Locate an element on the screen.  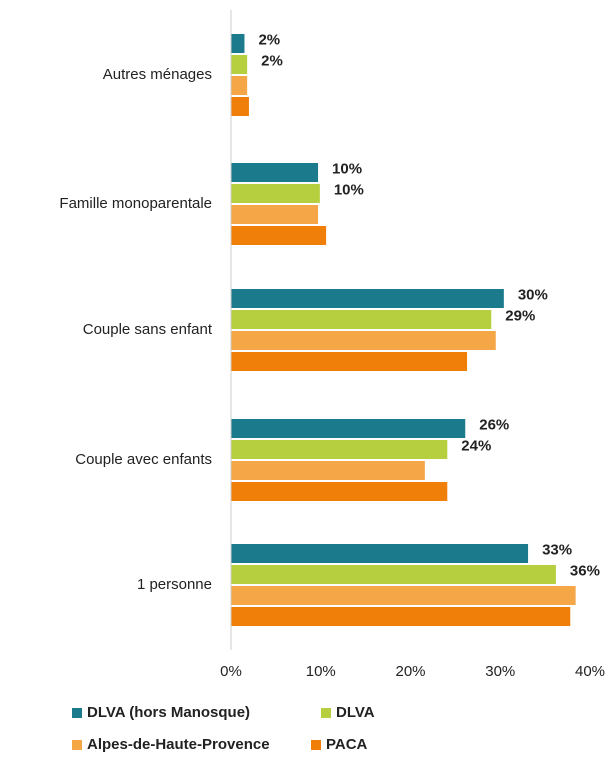
data-label: 30% is located at coordinates (533, 294).